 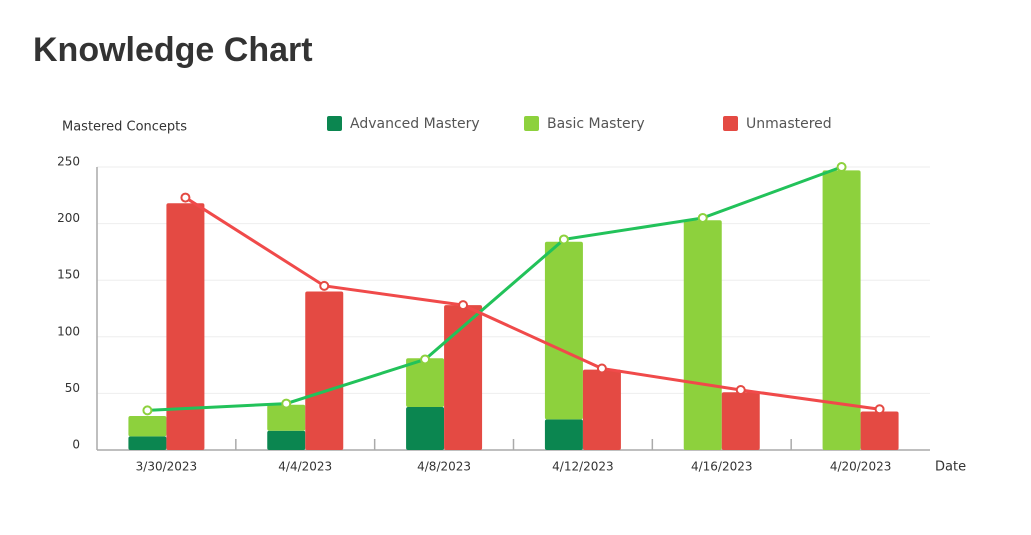 What do you see at coordinates (444, 467) in the screenshot?
I see `x-tick-label: 4/8/2023` at bounding box center [444, 467].